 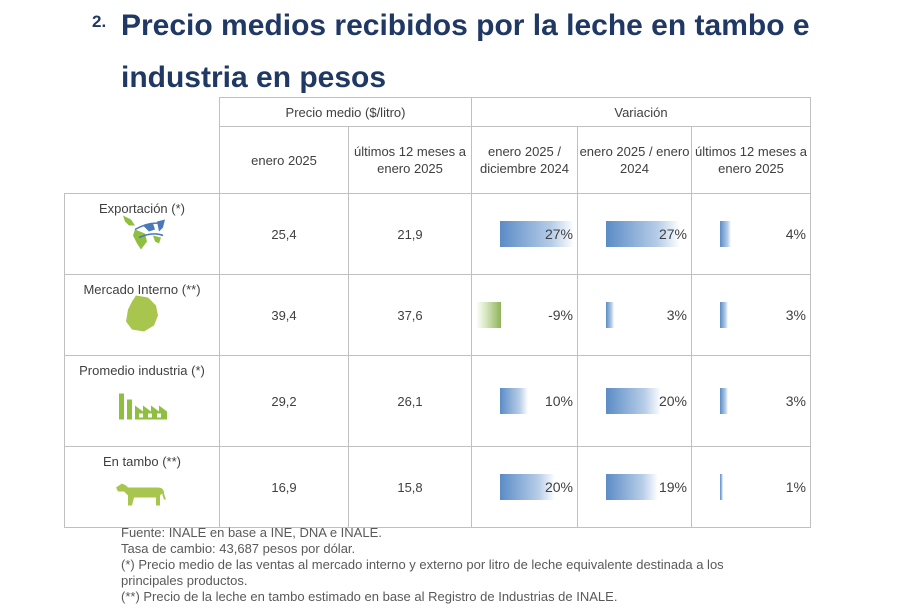 What do you see at coordinates (634, 160) in the screenshot?
I see `col-header-var-interanual: enero 2025 / enero 2024` at bounding box center [634, 160].